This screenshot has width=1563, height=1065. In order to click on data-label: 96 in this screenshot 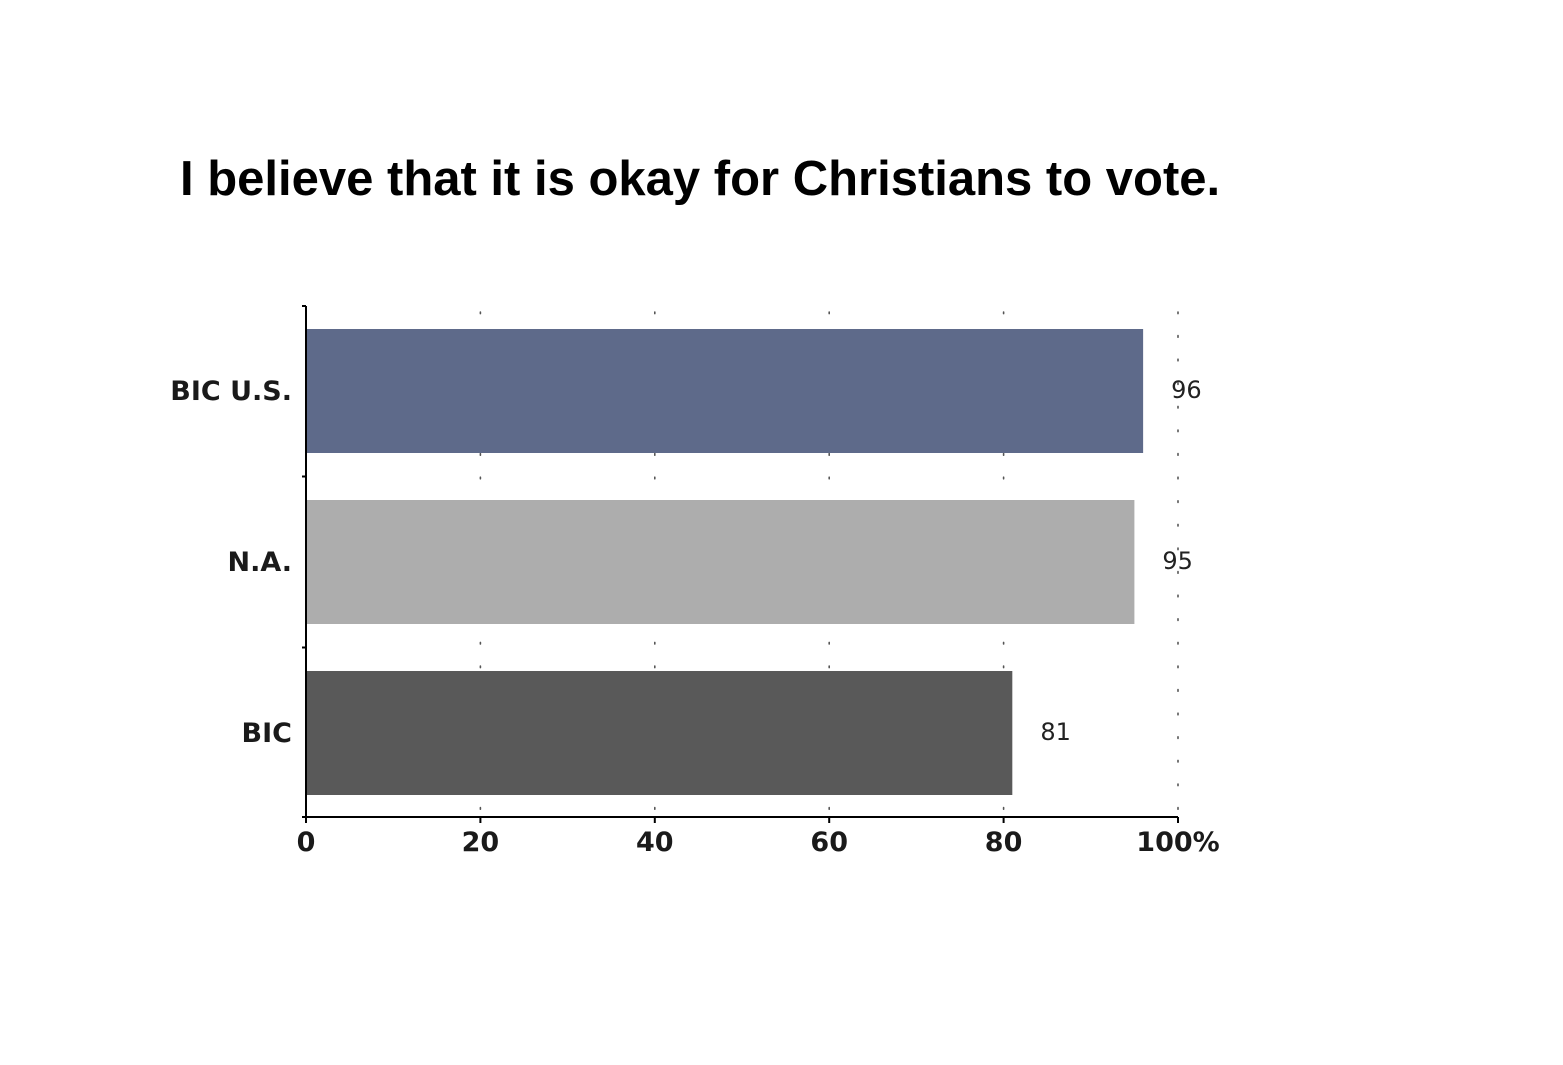, I will do `click(1186, 390)`.